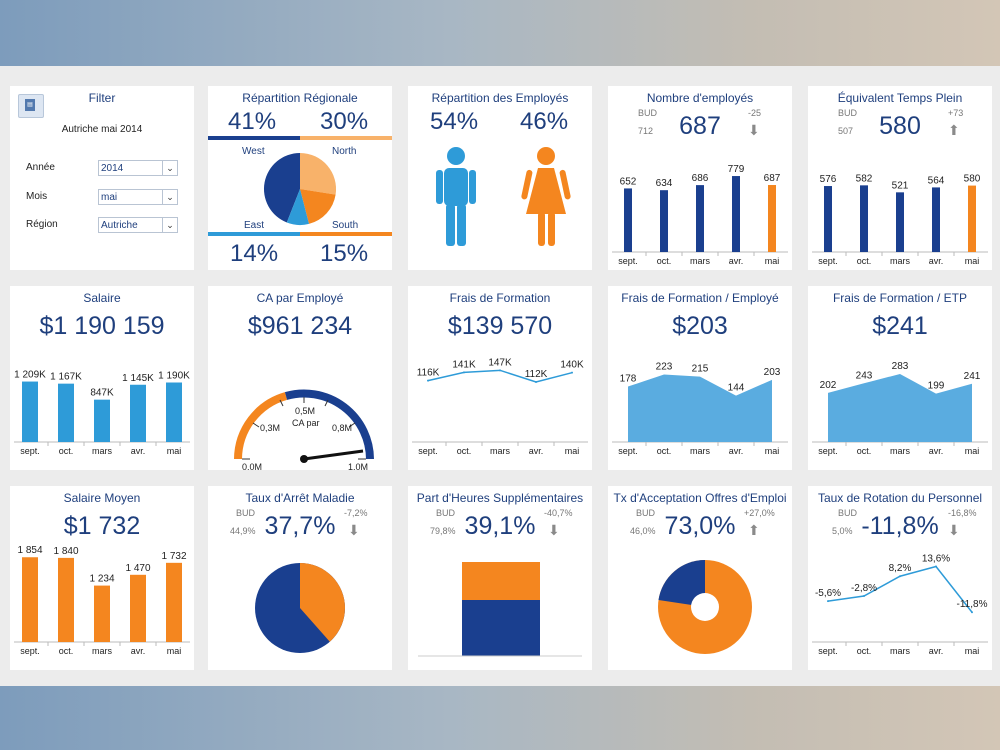  I want to click on data-label: 634, so click(664, 183).